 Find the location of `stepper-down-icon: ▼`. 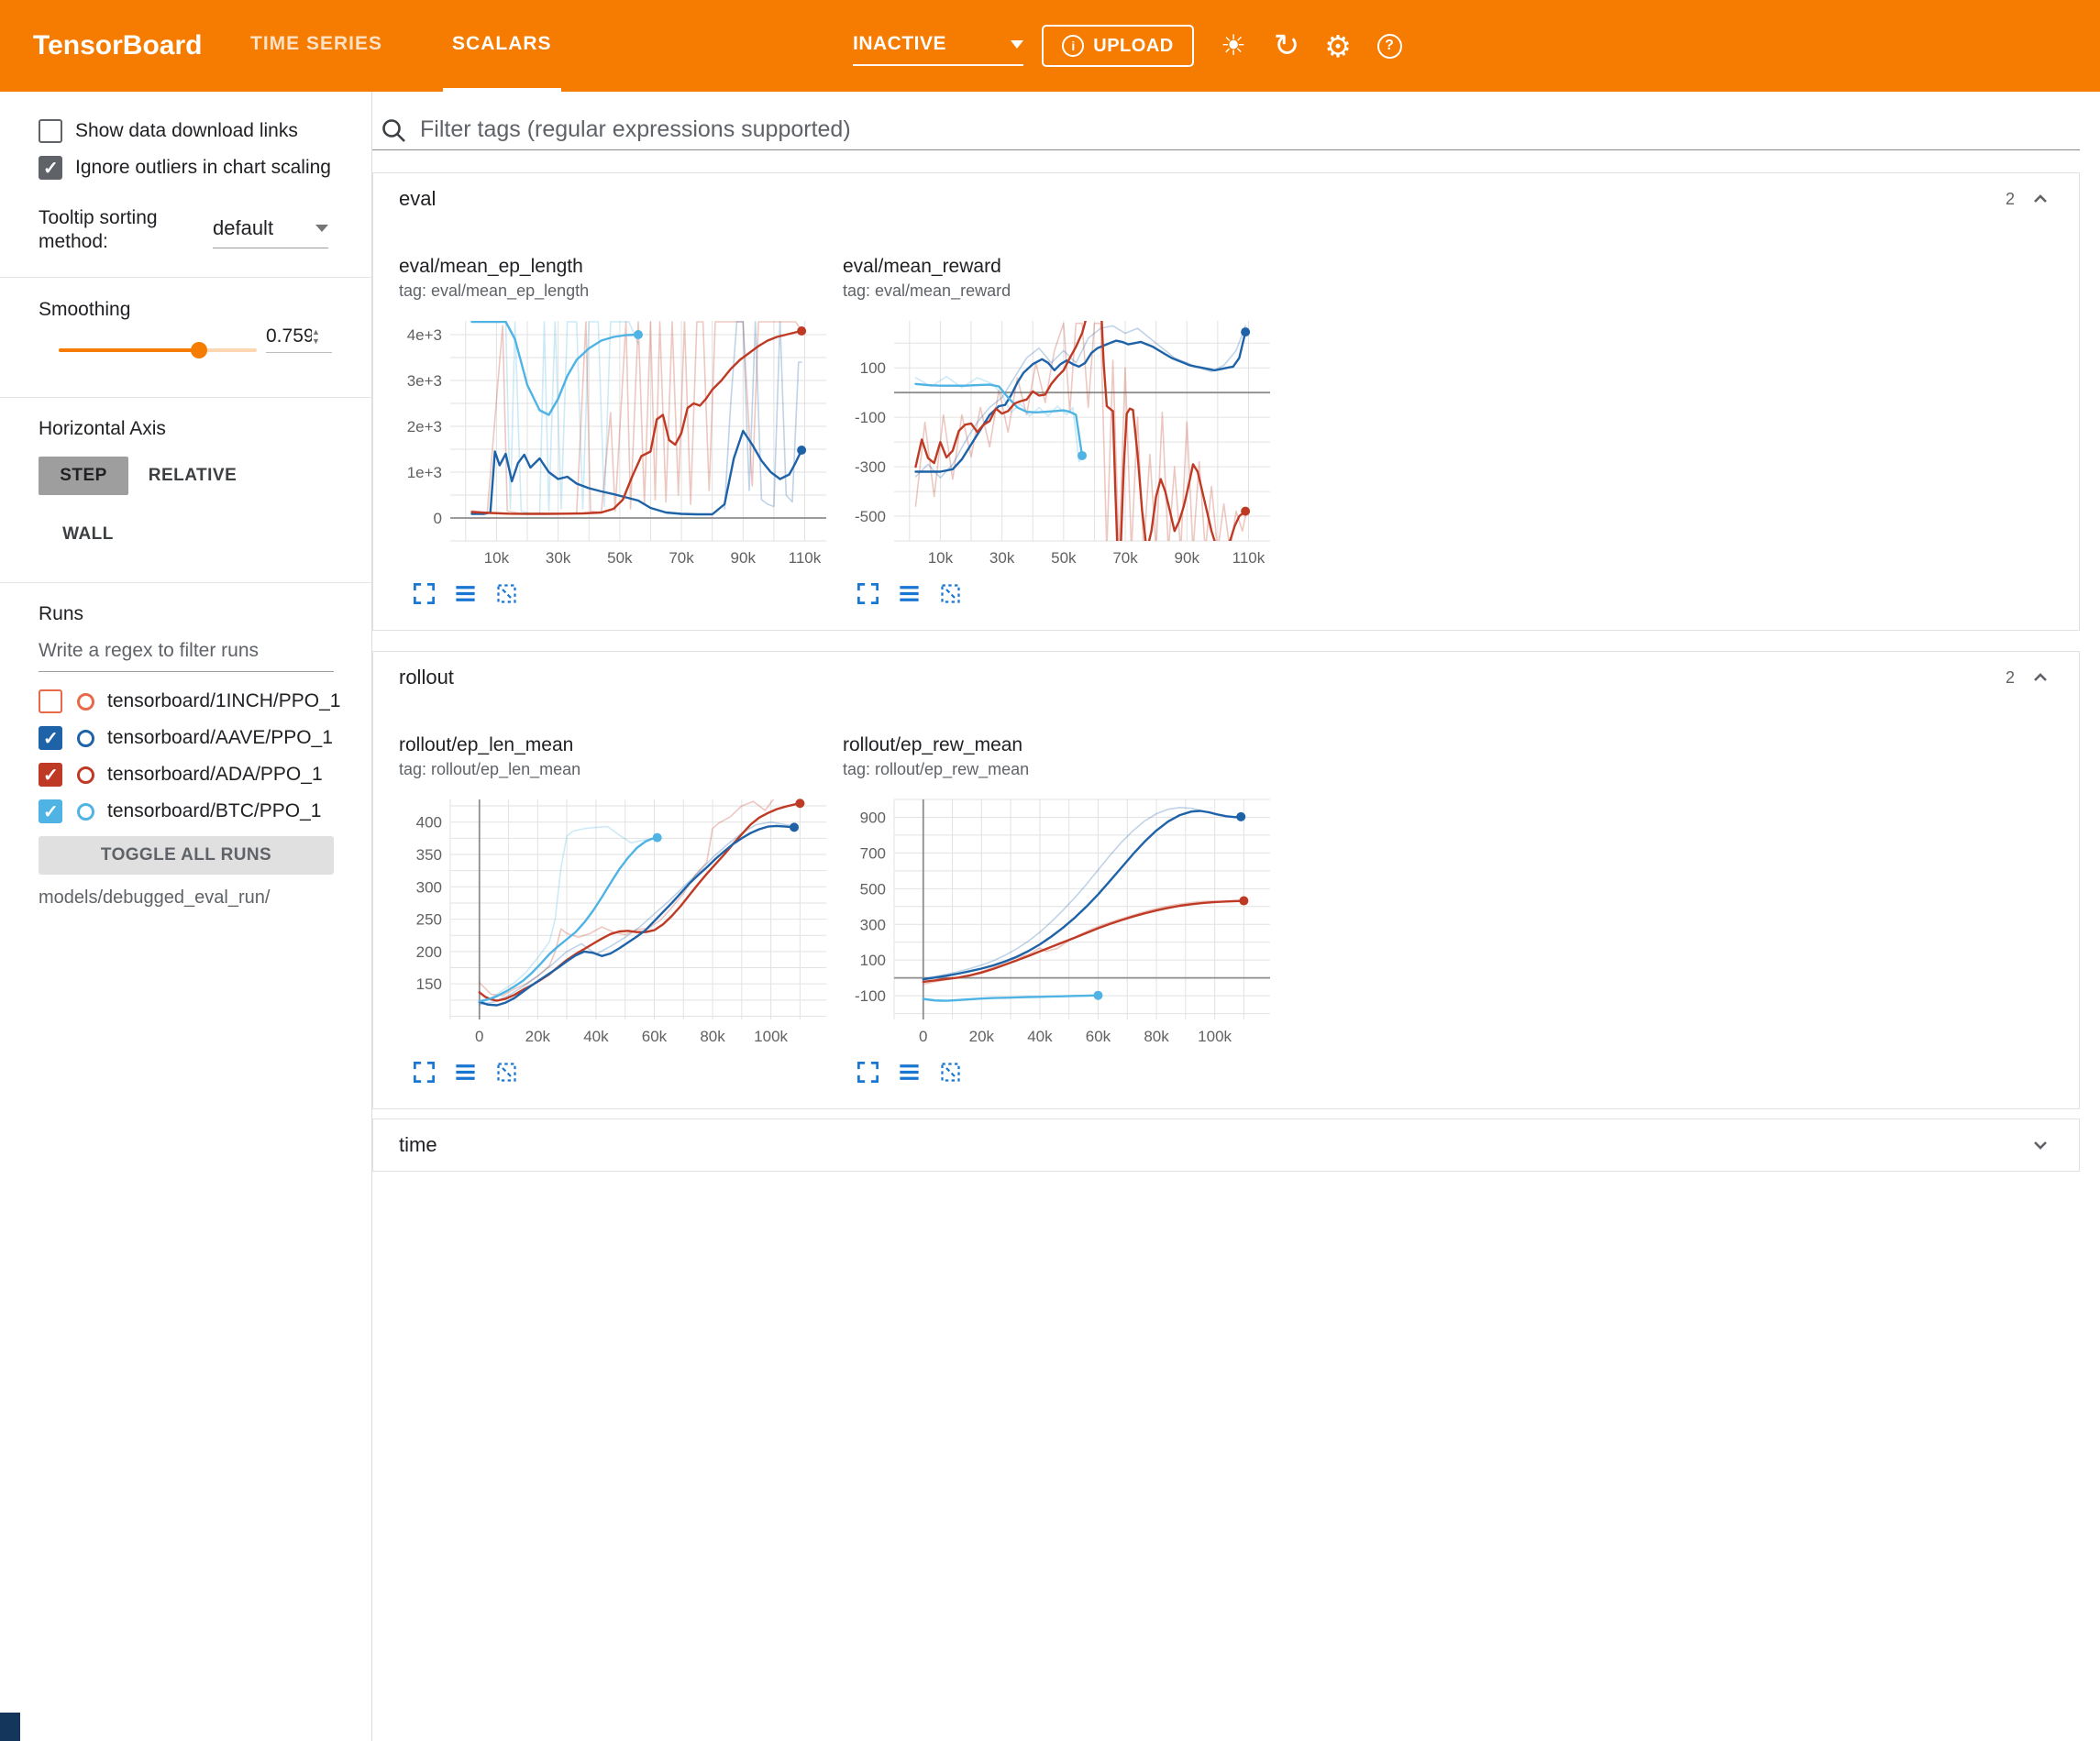

stepper-down-icon: ▼ is located at coordinates (316, 341).